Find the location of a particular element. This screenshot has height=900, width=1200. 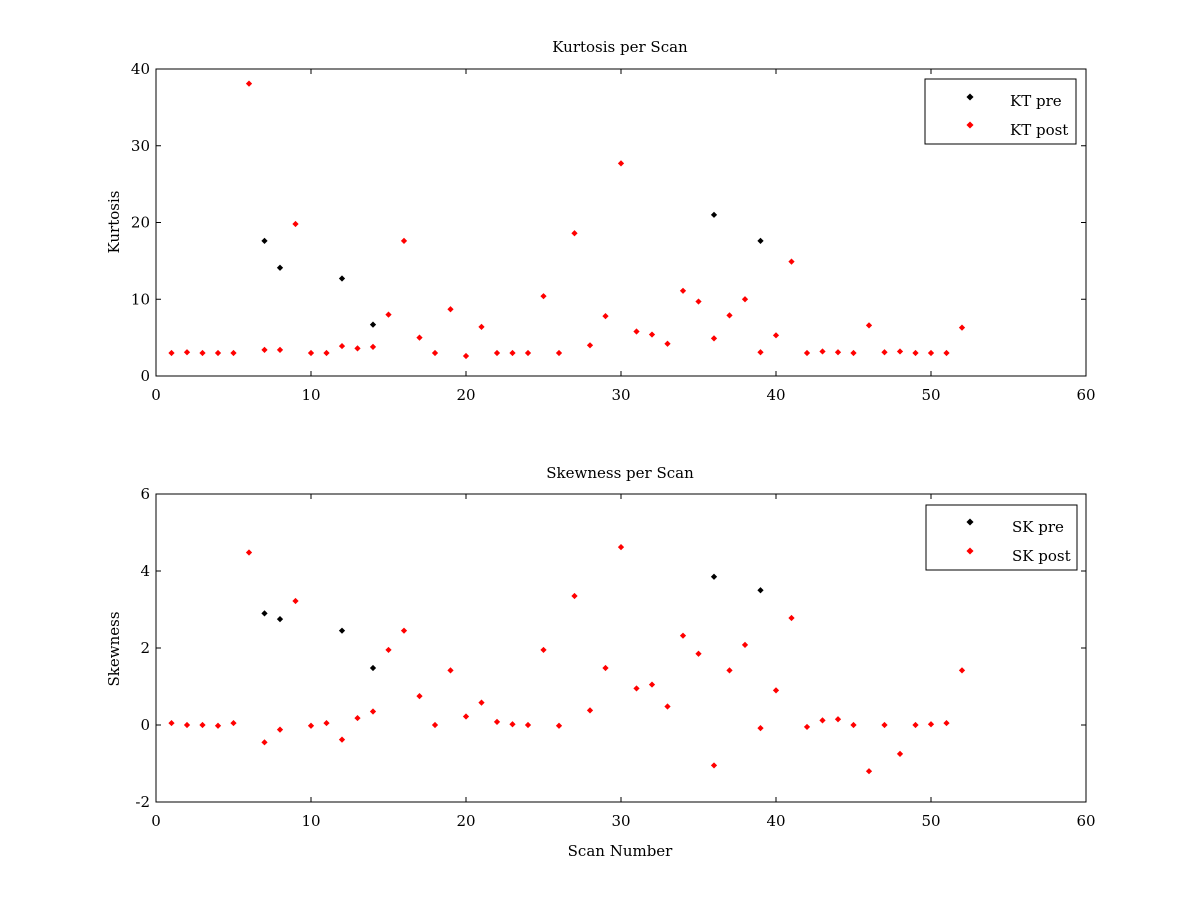

kurtosis-x-tick-label: 20 is located at coordinates (465, 395).